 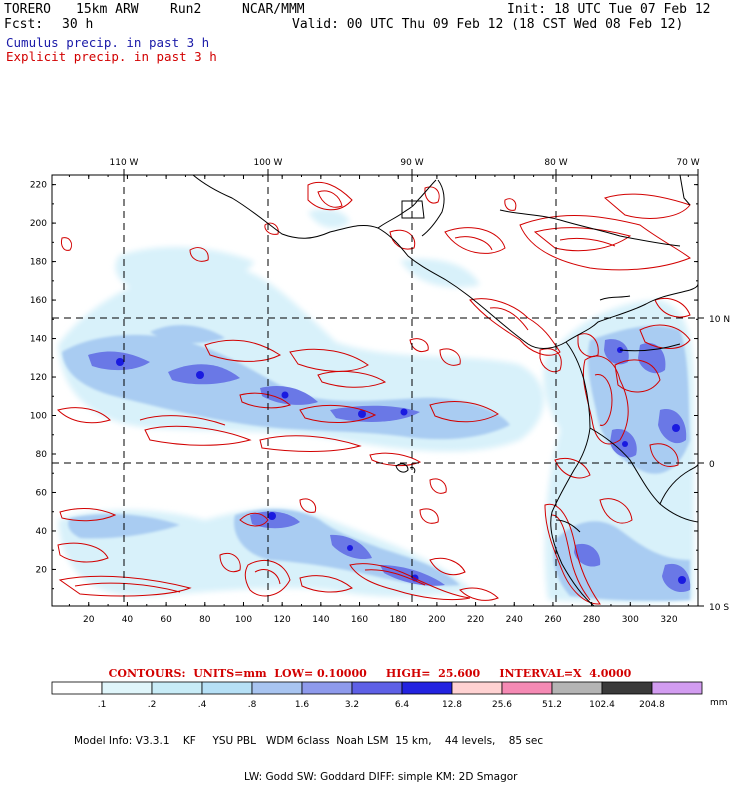 I want to click on x-tick-label: 200, so click(x=436, y=620).